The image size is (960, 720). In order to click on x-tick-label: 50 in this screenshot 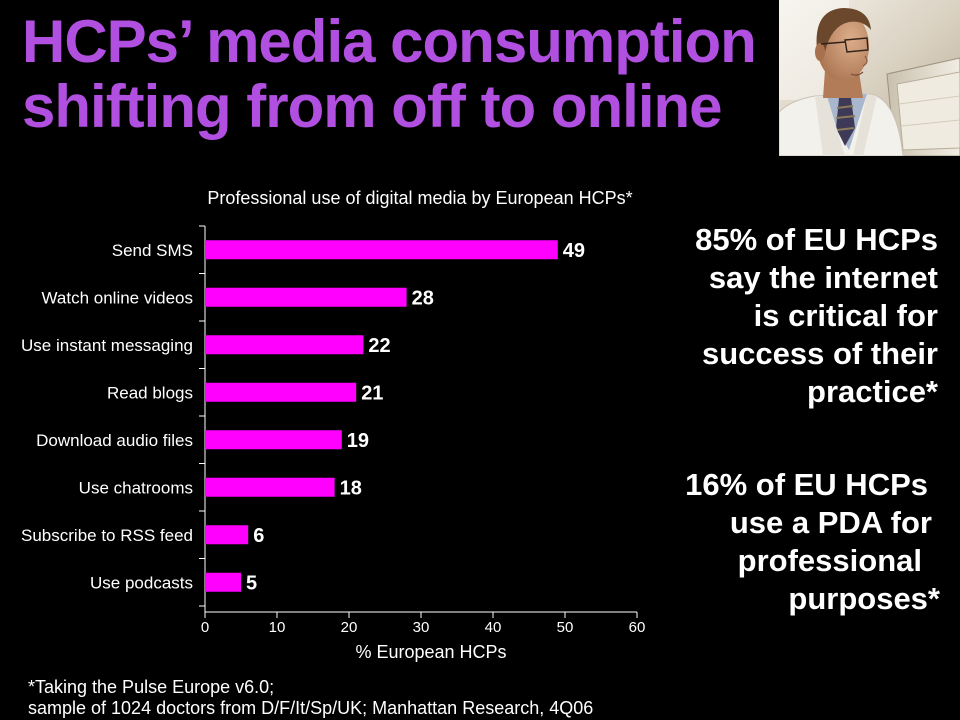, I will do `click(565, 627)`.